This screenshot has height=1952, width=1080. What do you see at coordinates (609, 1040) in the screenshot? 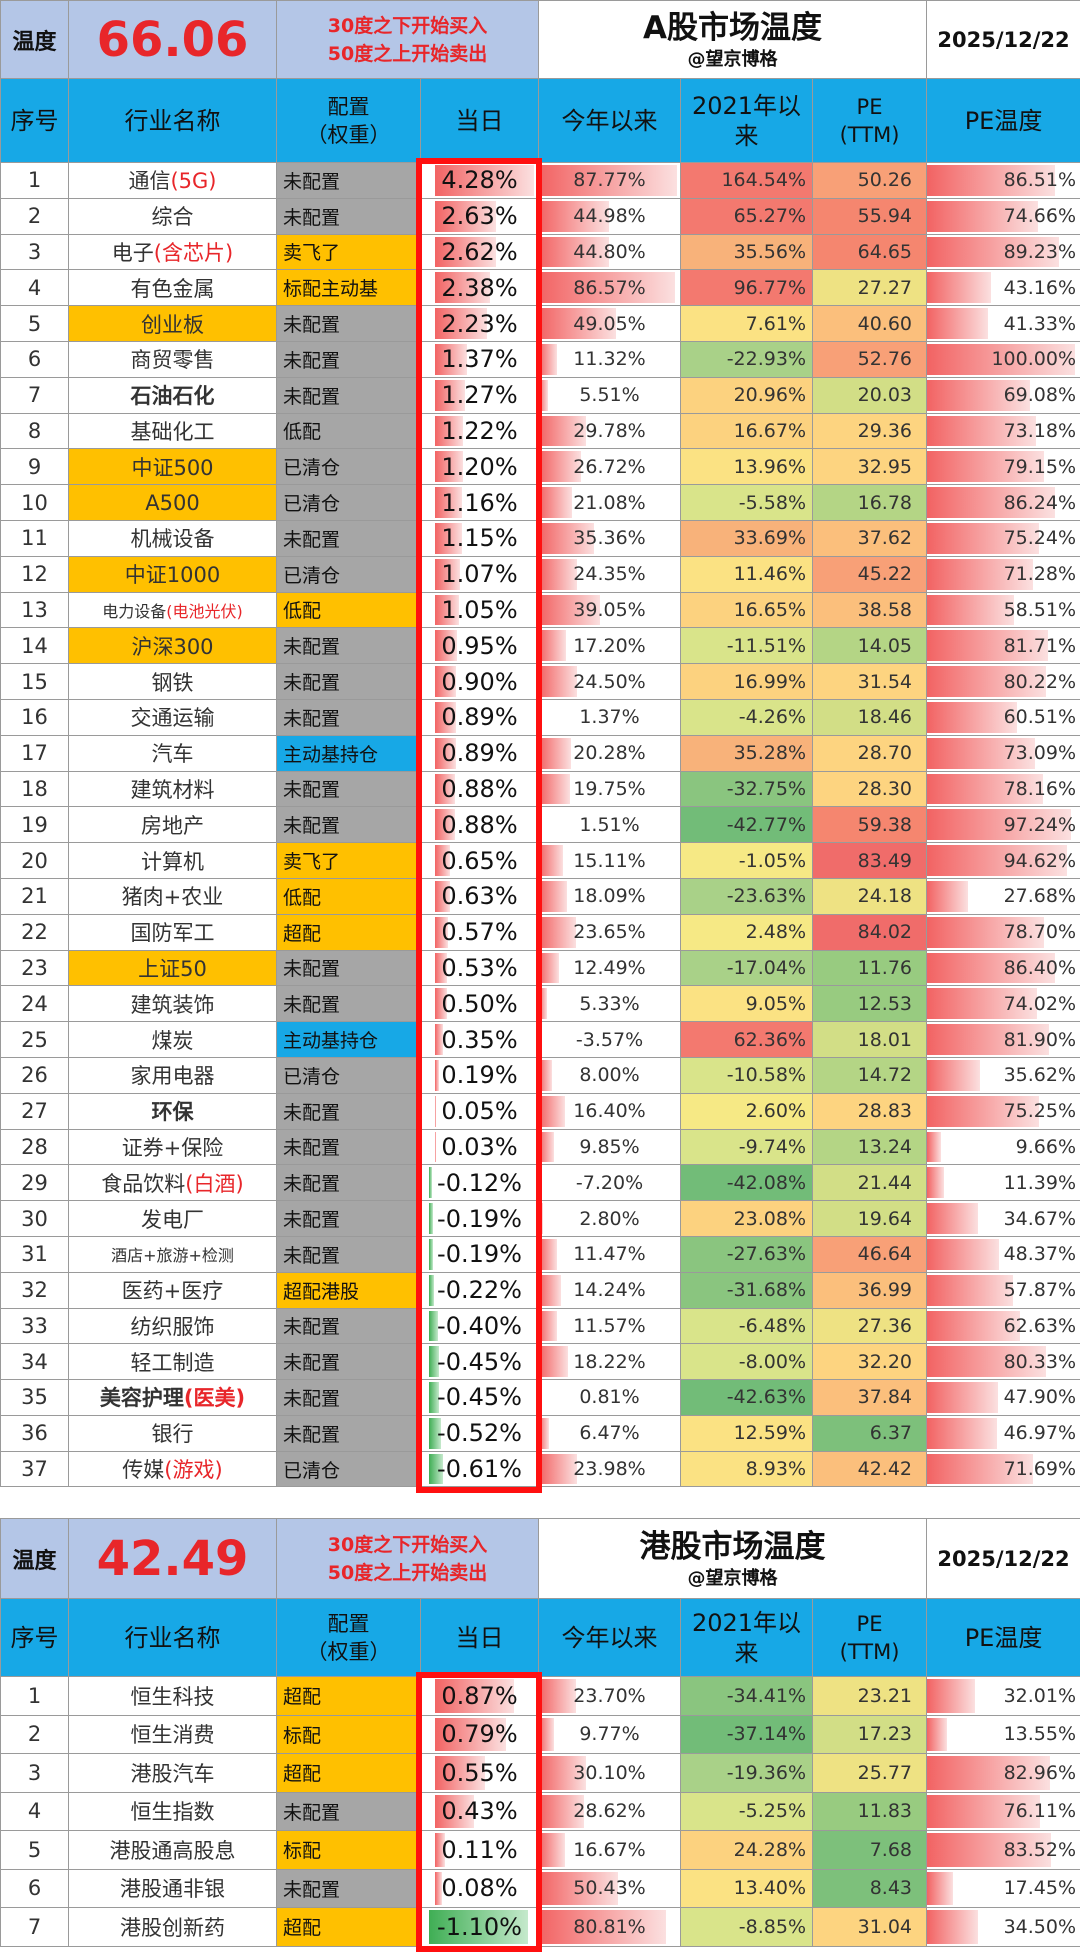
I see `ytd-change-value: -3.57%` at bounding box center [609, 1040].